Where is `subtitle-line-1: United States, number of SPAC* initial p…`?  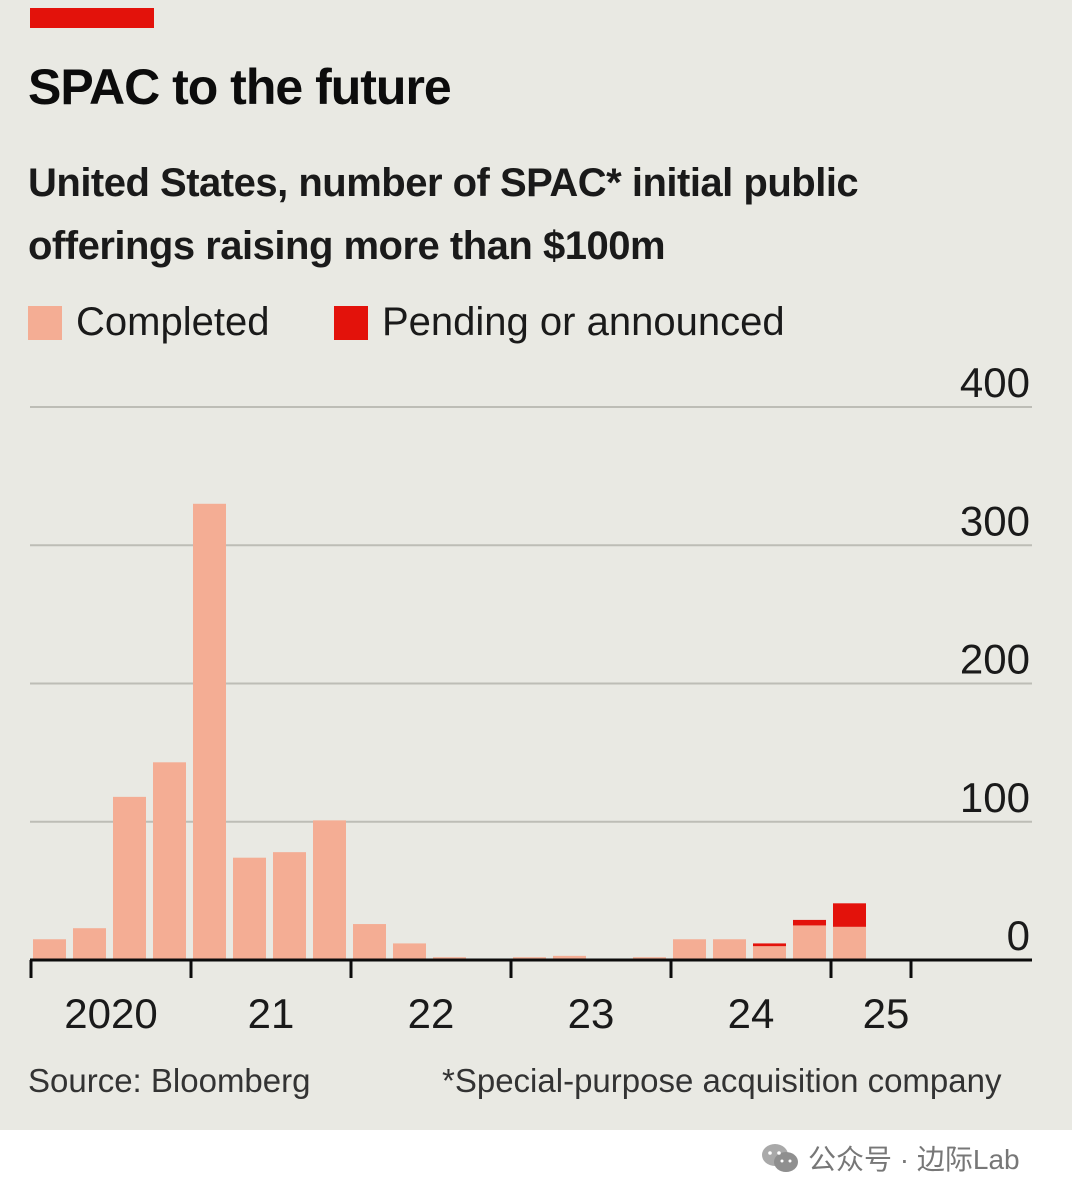 subtitle-line-1: United States, number of SPAC* initial p… is located at coordinates (443, 183).